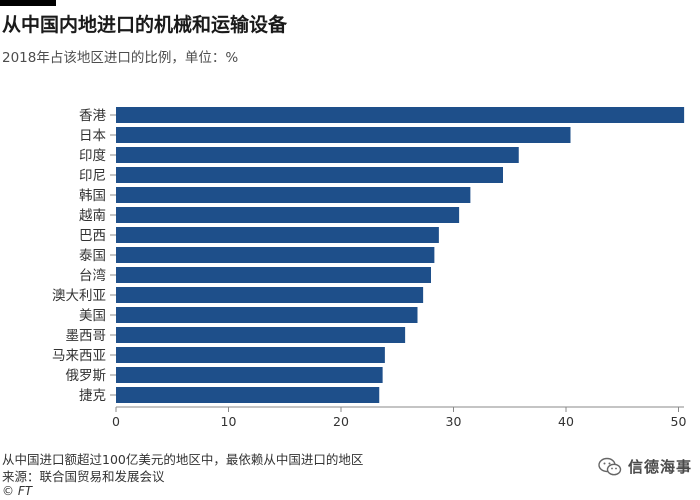 This screenshot has height=500, width=700. What do you see at coordinates (92, 396) in the screenshot?
I see `category-label: 捷克` at bounding box center [92, 396].